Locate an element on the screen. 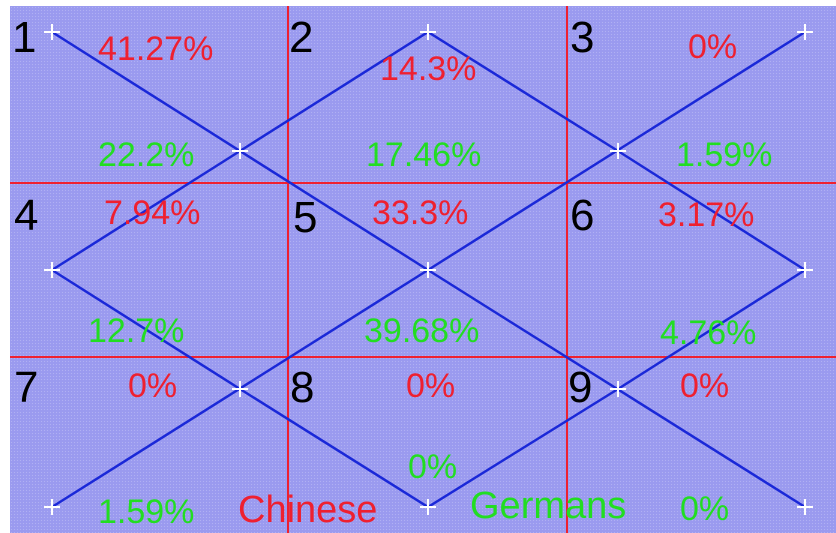  legend-chinese: Chinese is located at coordinates (307, 510).